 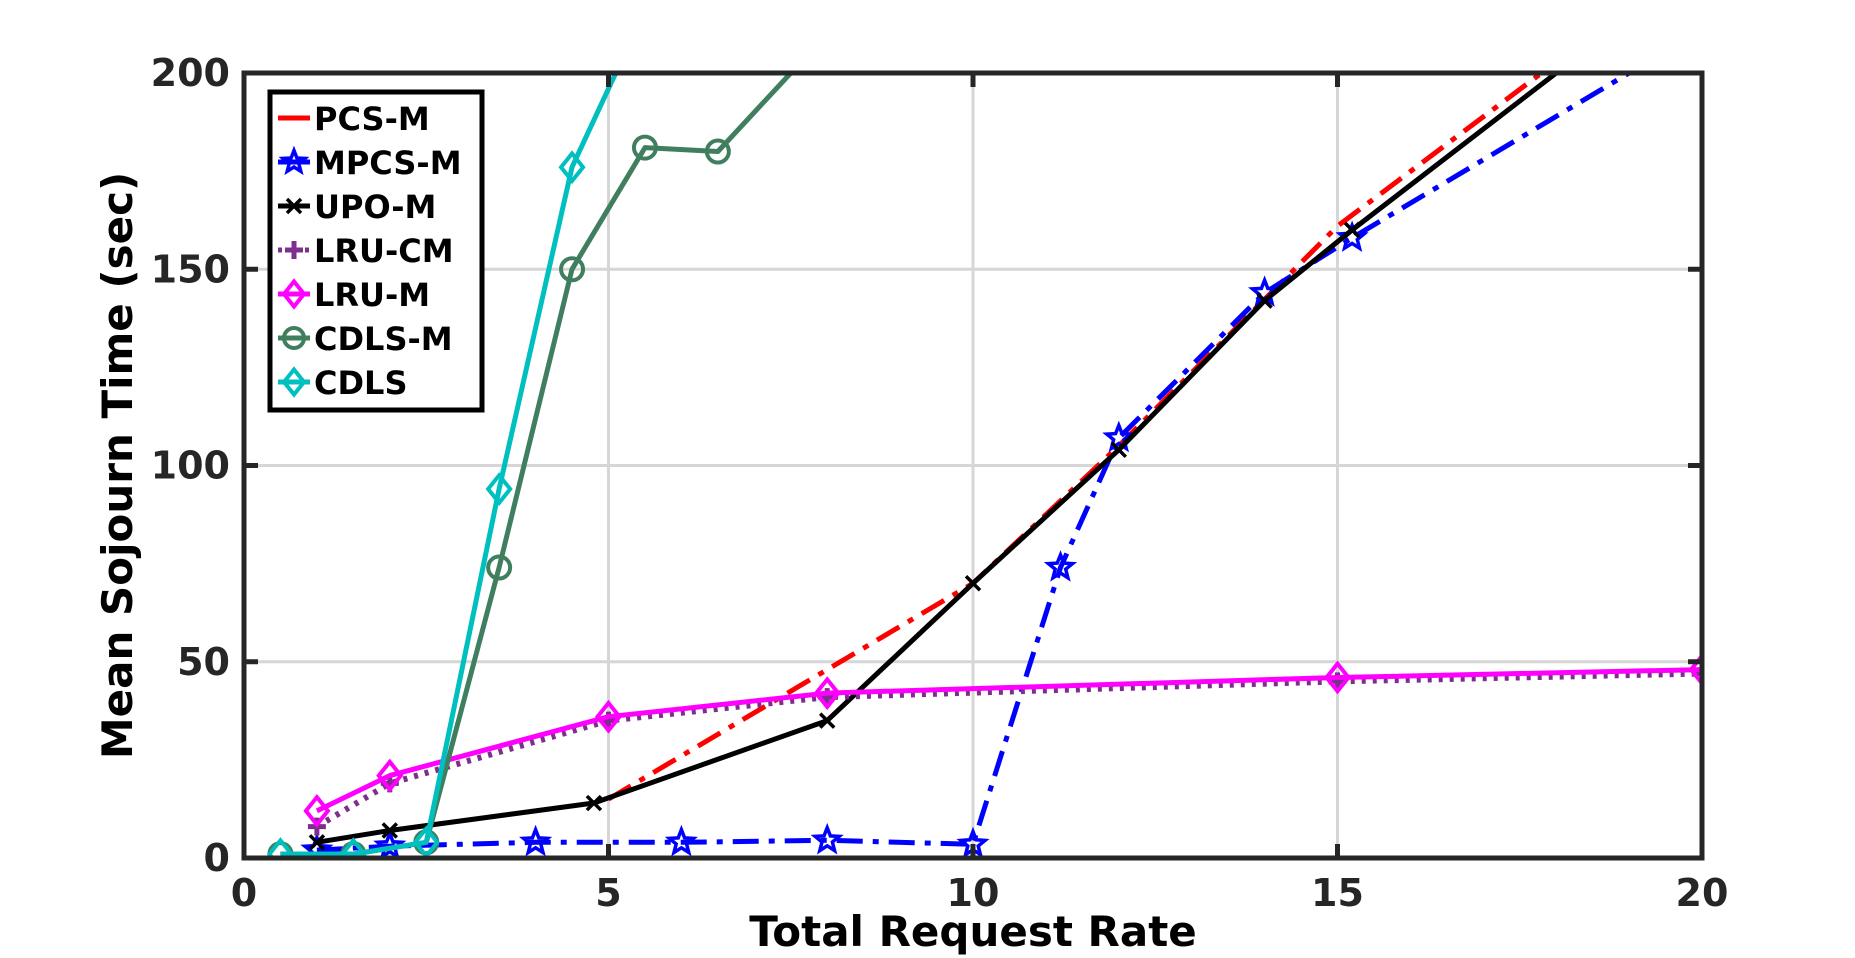 I want to click on legend-label: CDLS, so click(x=360, y=383).